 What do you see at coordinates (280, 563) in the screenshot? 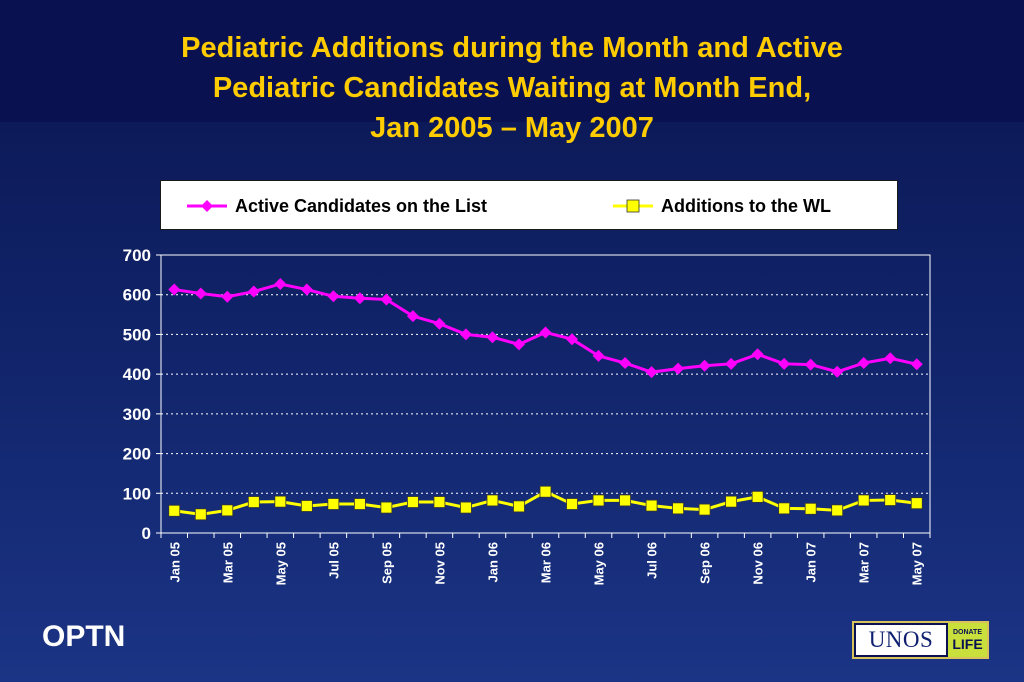
I see `x-tick-label: May 05` at bounding box center [280, 563].